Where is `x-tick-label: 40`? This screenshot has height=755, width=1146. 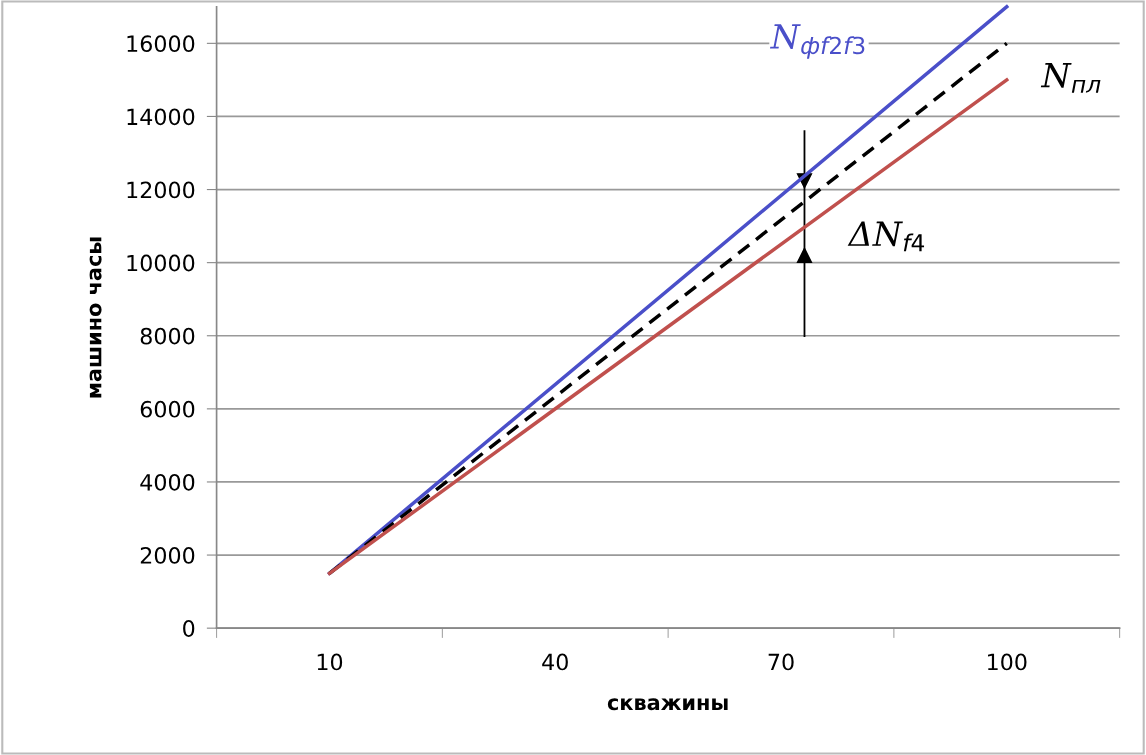 x-tick-label: 40 is located at coordinates (555, 662).